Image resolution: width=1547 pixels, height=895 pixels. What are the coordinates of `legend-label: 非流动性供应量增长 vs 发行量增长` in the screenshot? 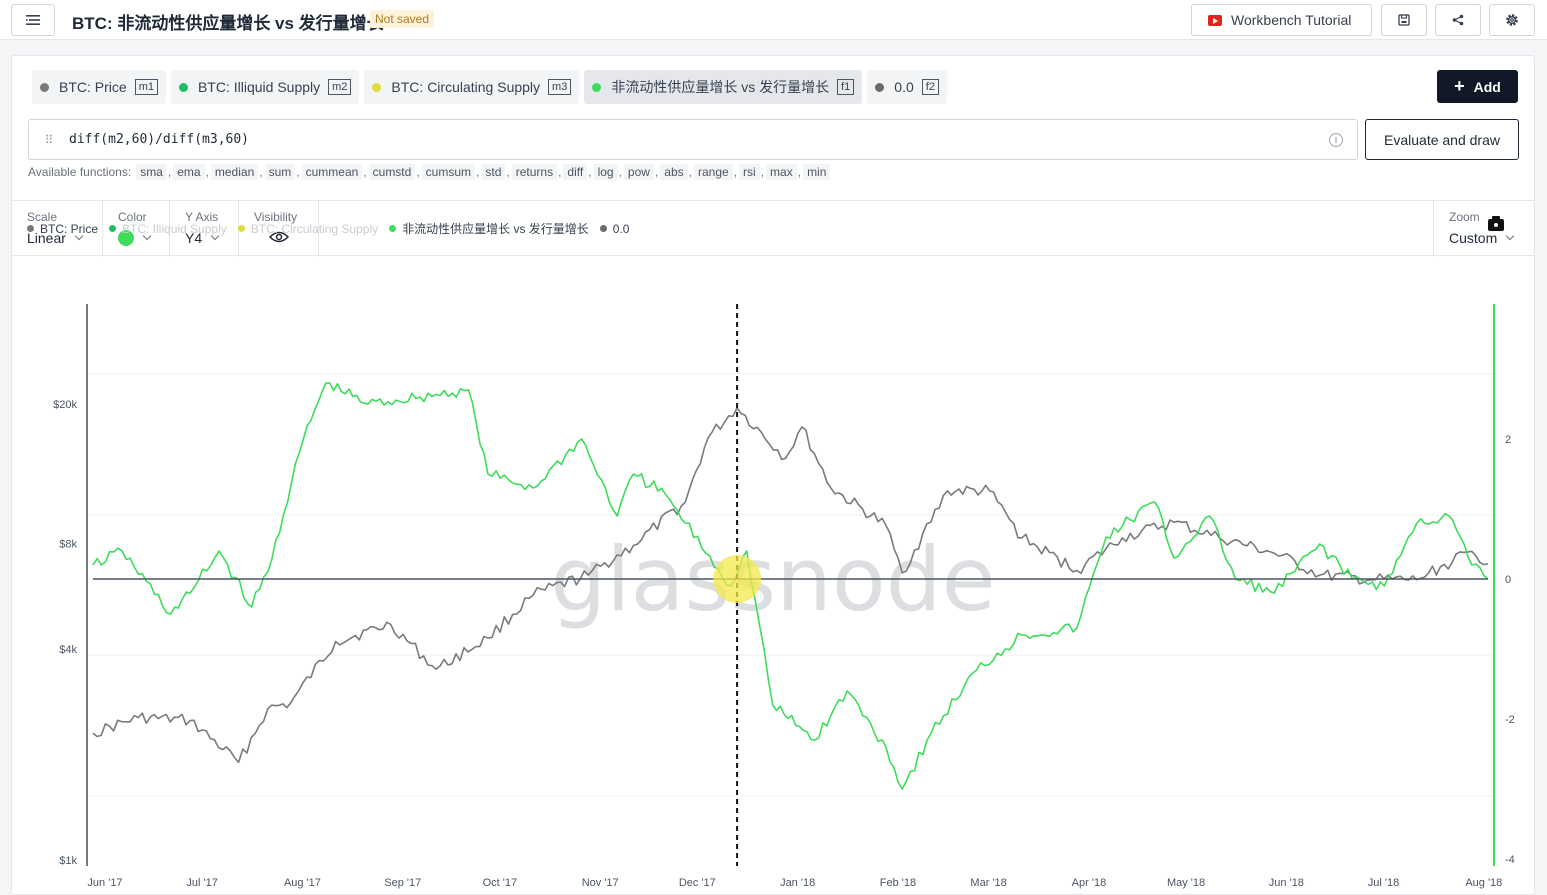 It's located at (495, 229).